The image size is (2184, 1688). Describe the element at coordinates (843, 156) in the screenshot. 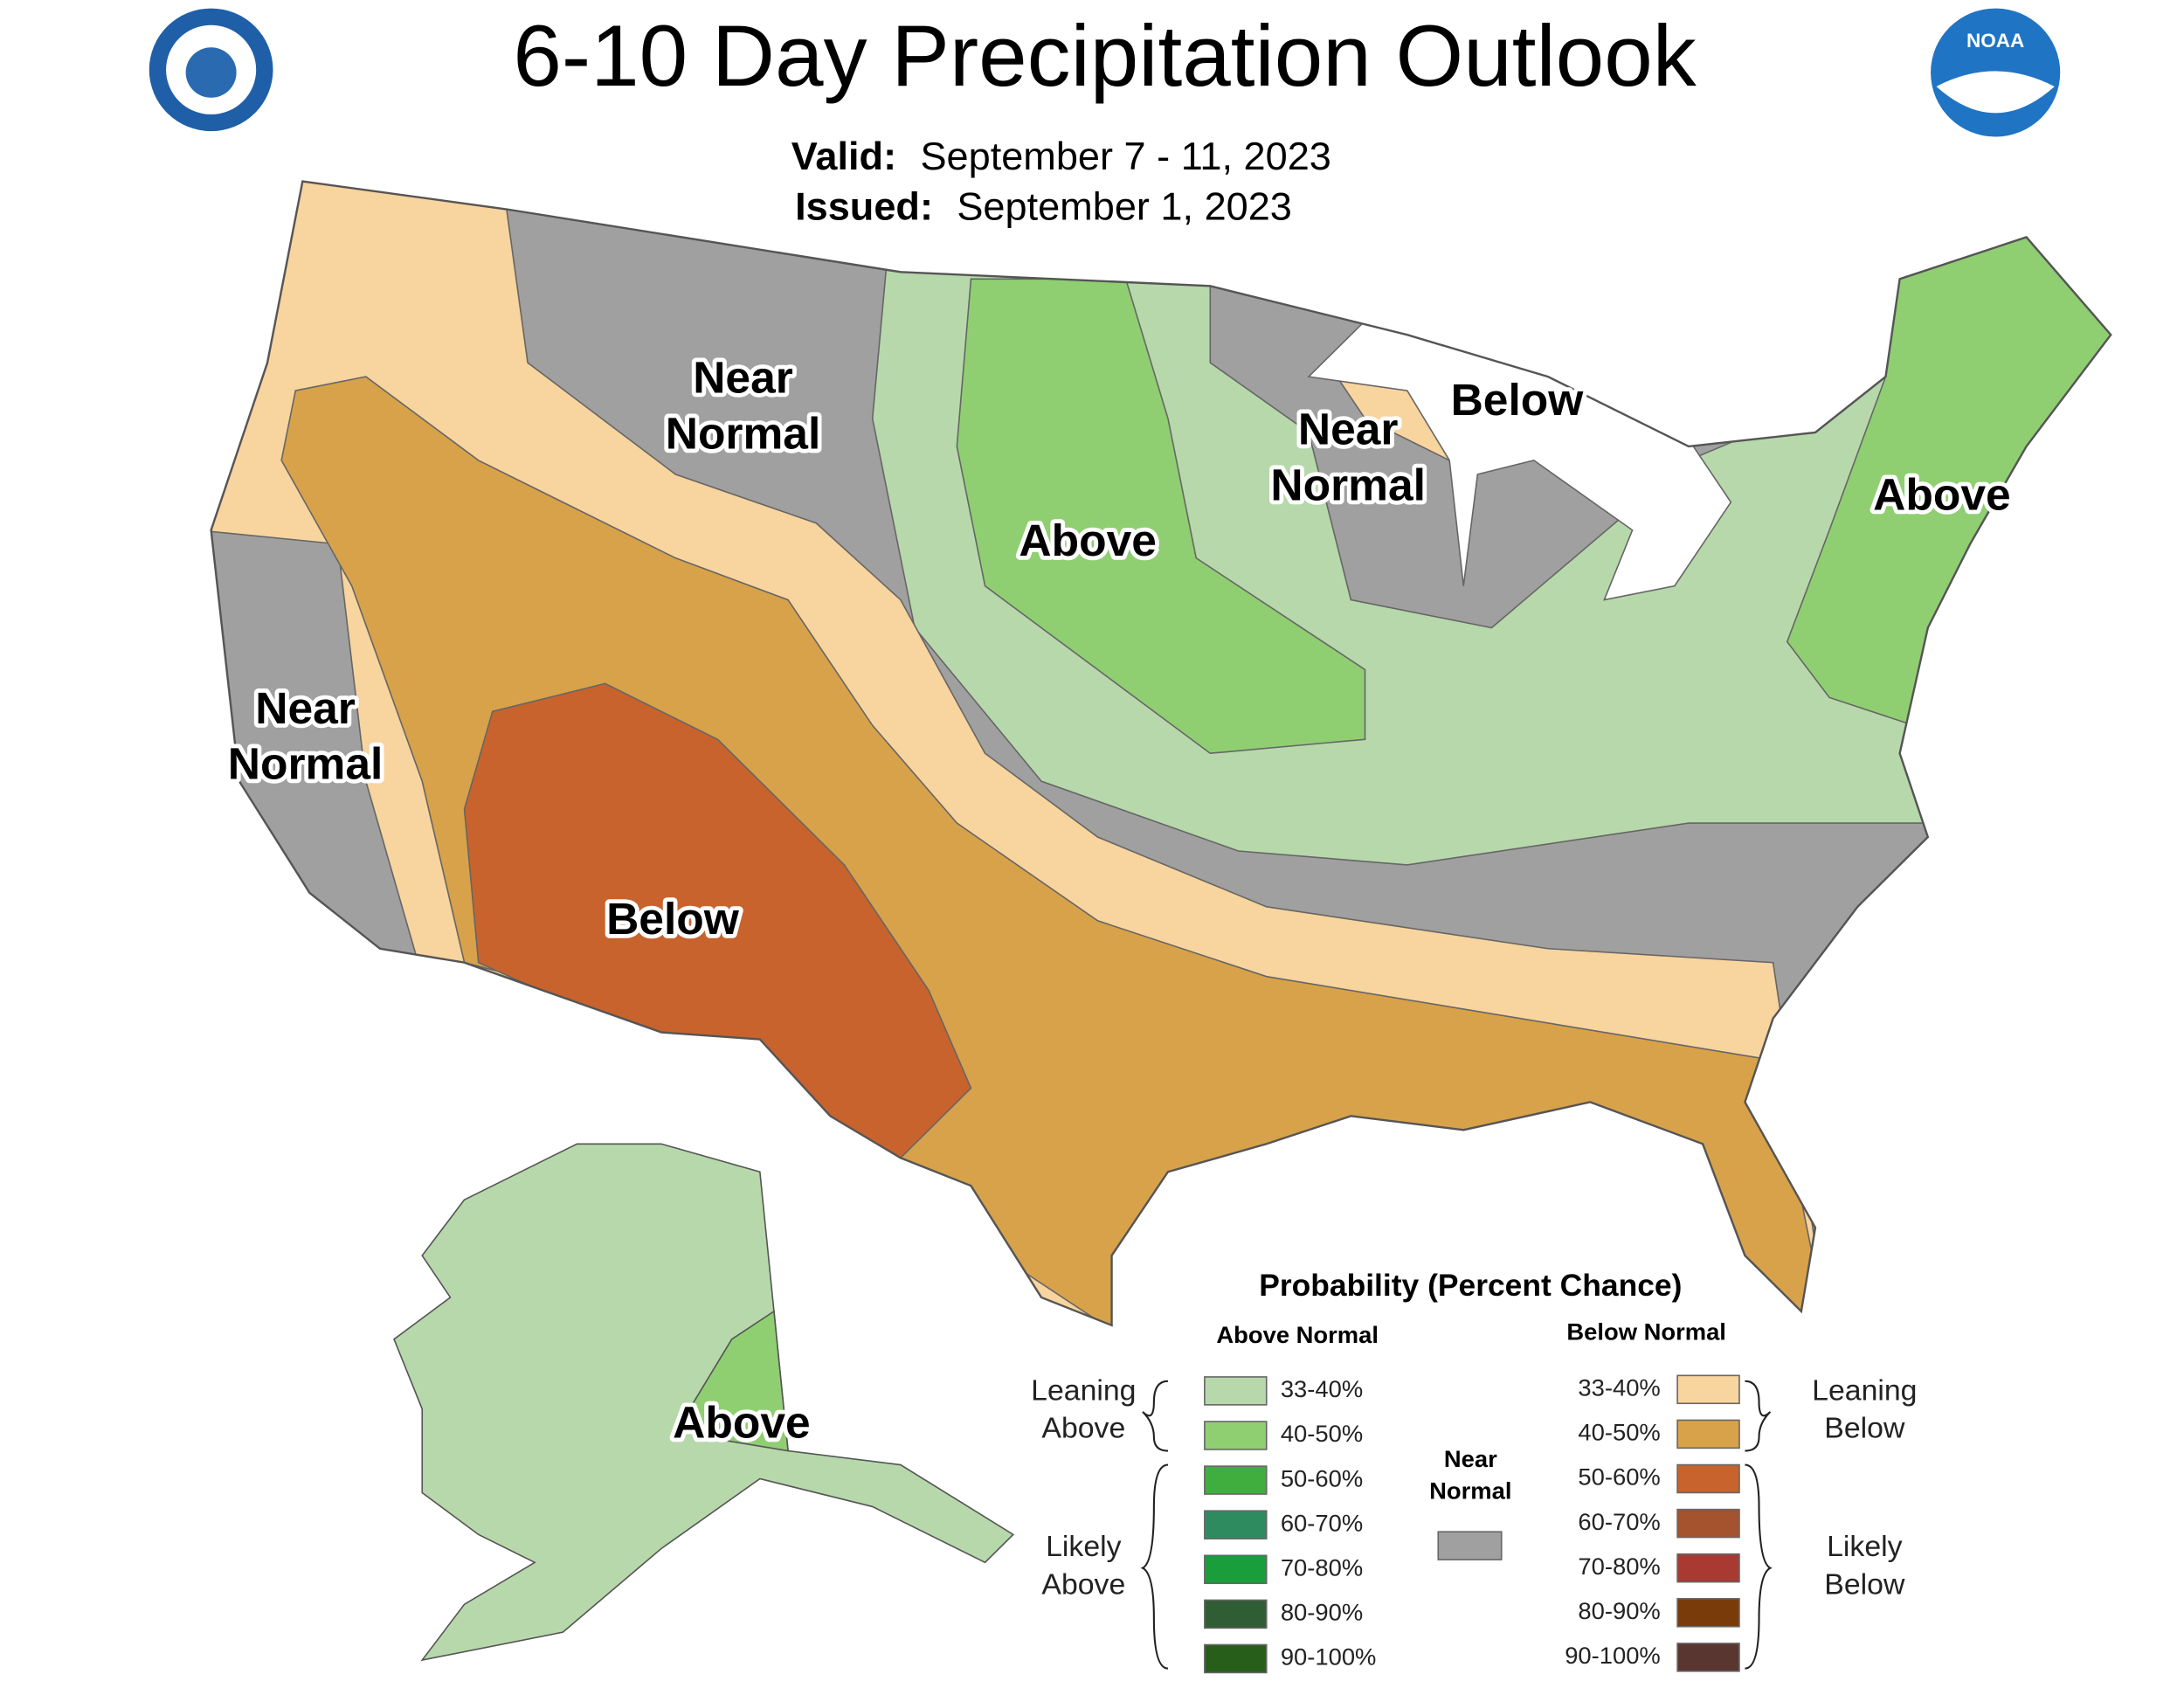

I see `valid-label: Valid:` at that location.